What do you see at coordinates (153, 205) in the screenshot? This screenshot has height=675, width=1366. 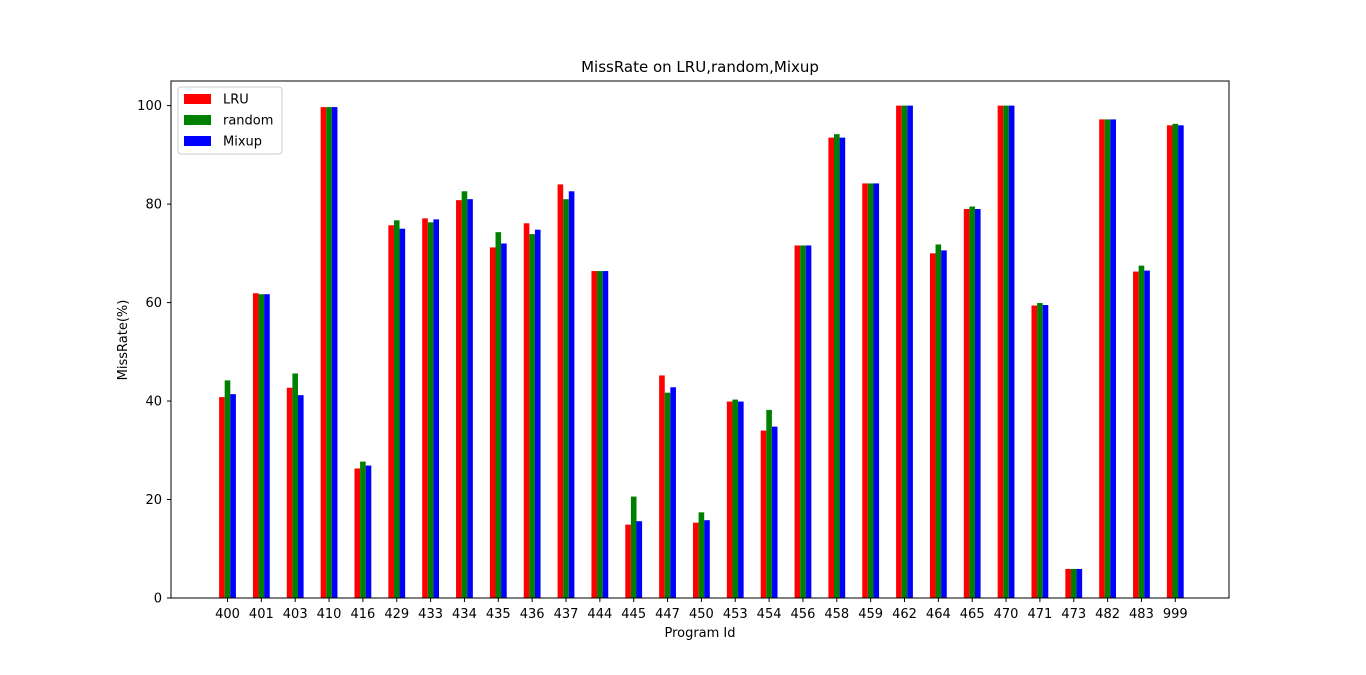 I see `y-tick-label: 80` at bounding box center [153, 205].